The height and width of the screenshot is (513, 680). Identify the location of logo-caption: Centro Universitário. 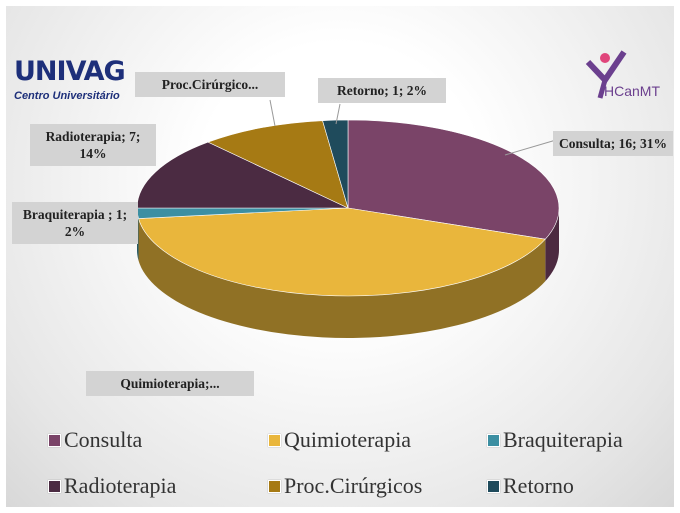
(67, 96).